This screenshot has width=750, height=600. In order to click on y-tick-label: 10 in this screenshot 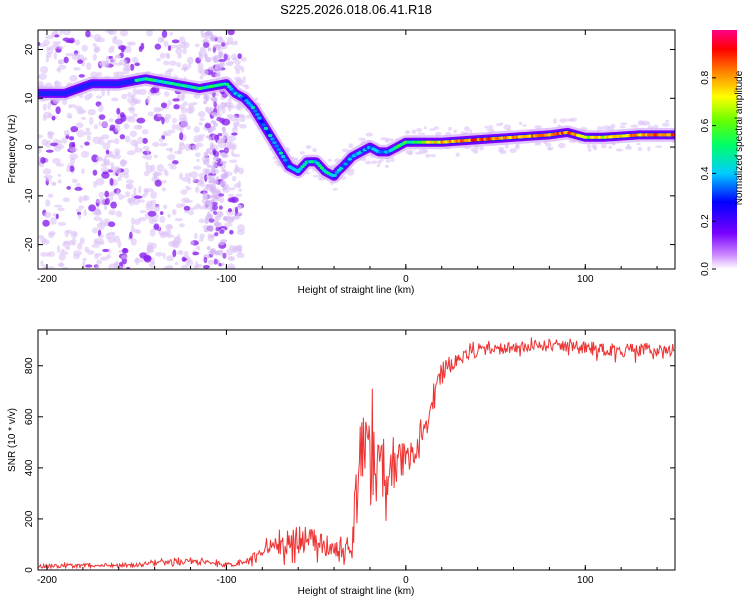, I will do `click(29, 98)`.